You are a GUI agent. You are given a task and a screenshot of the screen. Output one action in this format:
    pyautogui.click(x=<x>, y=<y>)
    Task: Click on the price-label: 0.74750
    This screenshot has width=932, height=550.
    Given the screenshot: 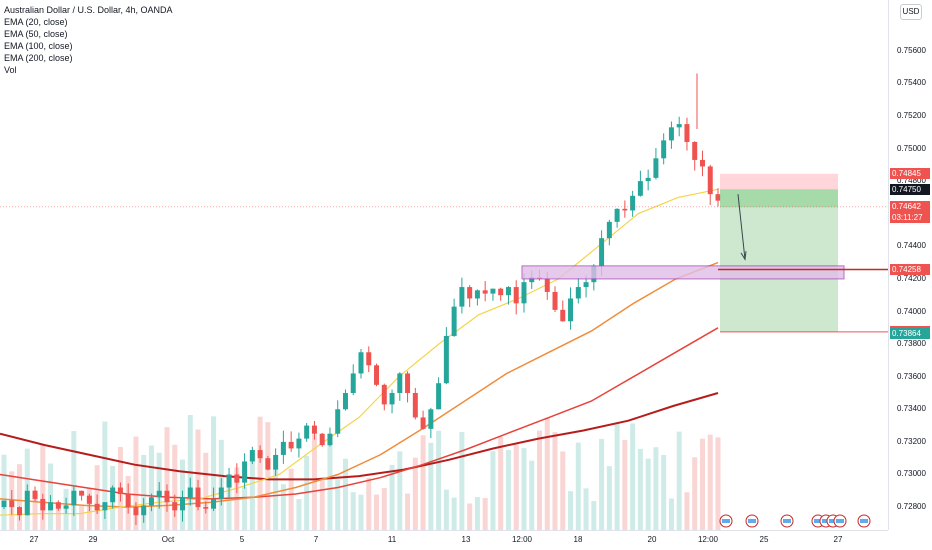 What is the action you would take?
    pyautogui.click(x=910, y=189)
    